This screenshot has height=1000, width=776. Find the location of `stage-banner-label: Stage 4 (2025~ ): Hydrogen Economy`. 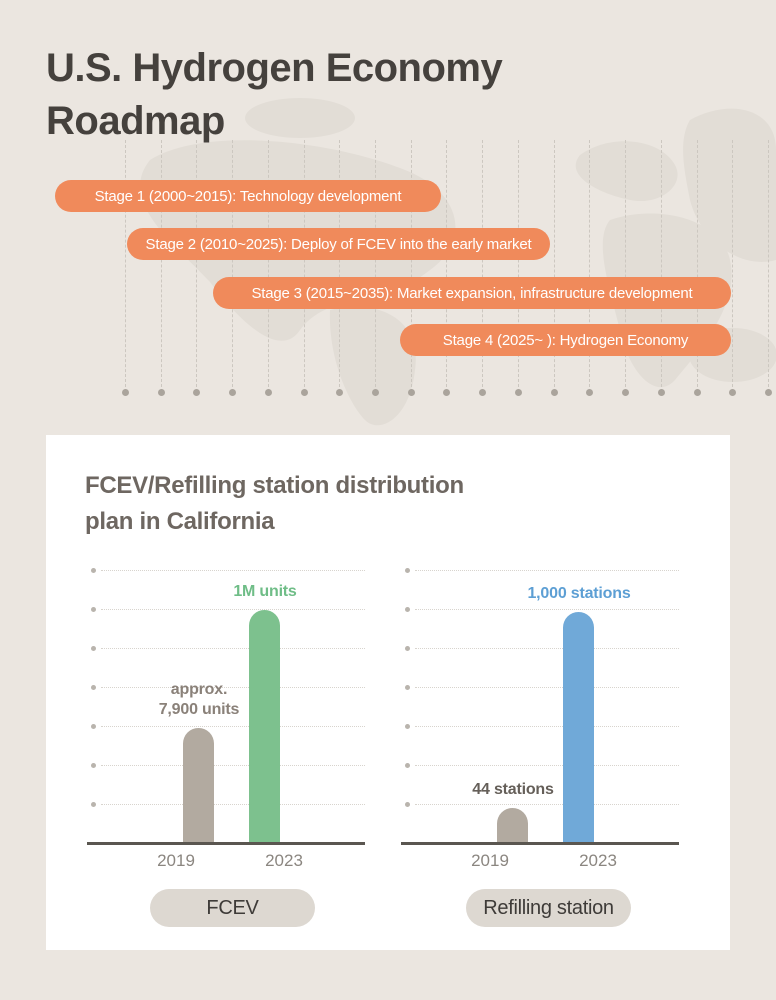

stage-banner-label: Stage 4 (2025~ ): Hydrogen Economy is located at coordinates (565, 340).